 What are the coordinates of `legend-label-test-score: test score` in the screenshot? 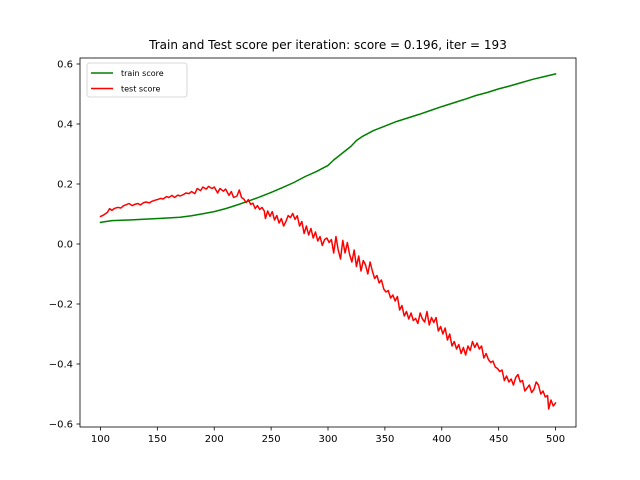 It's located at (140, 89).